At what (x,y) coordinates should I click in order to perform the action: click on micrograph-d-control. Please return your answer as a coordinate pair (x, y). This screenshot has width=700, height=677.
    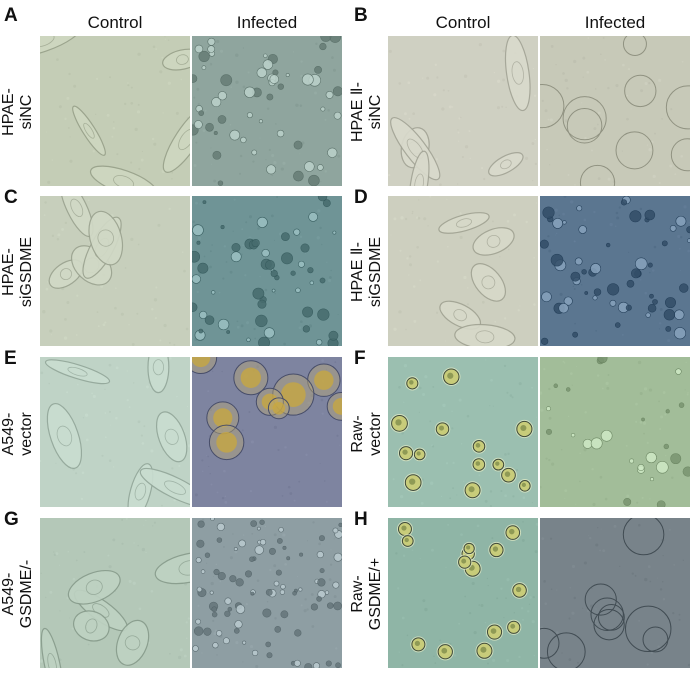
    Looking at the image, I should click on (463, 271).